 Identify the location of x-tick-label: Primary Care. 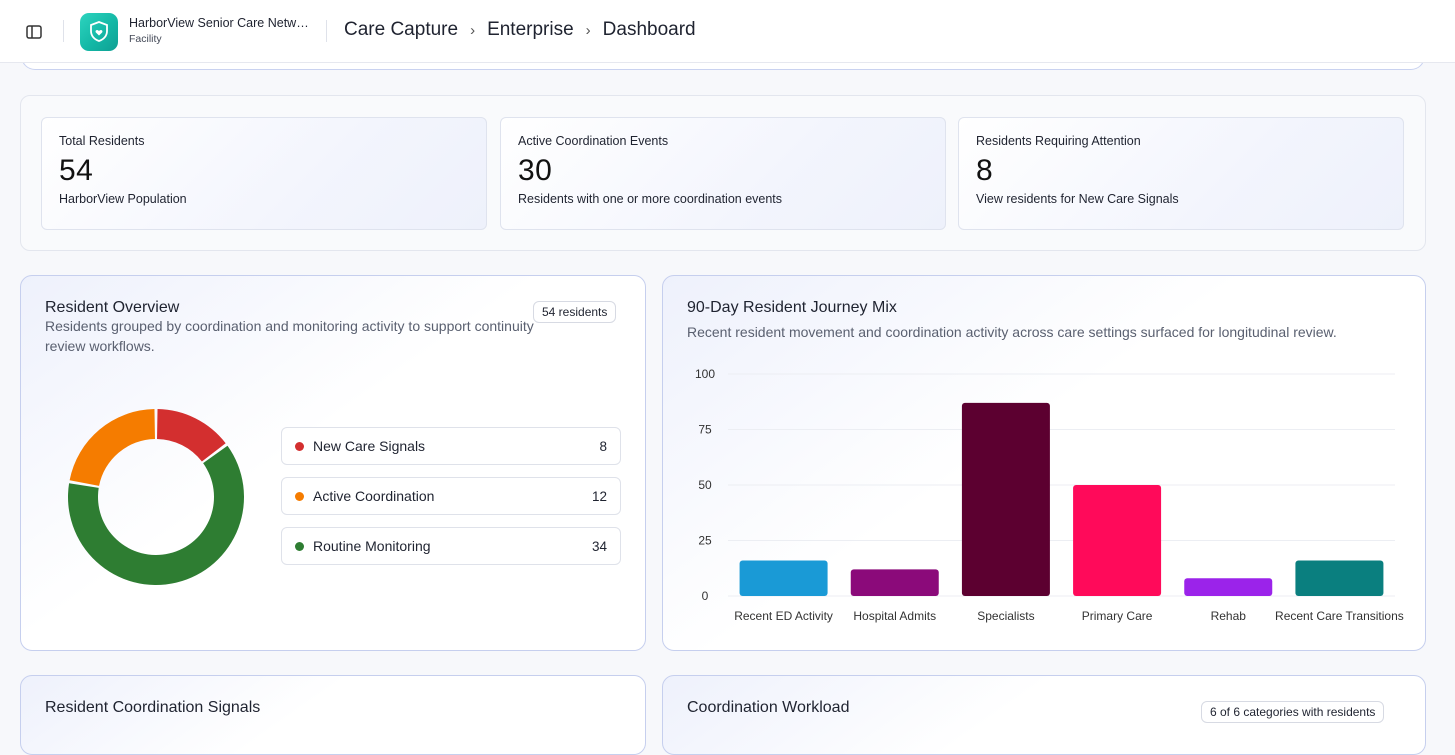
(1117, 616).